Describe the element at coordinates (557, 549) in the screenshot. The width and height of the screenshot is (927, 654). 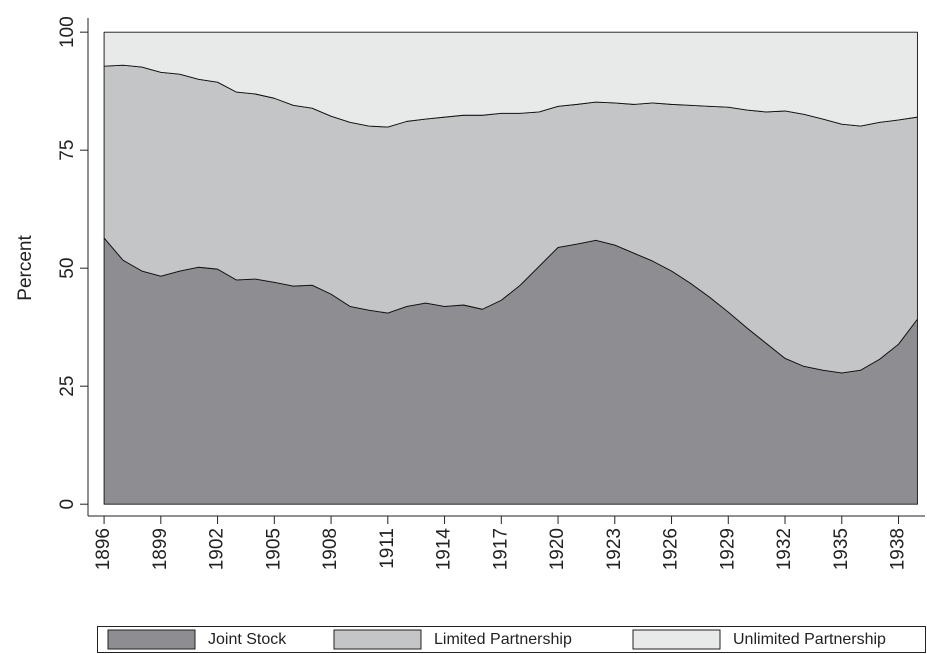
I see `x-tick-label: 1920` at that location.